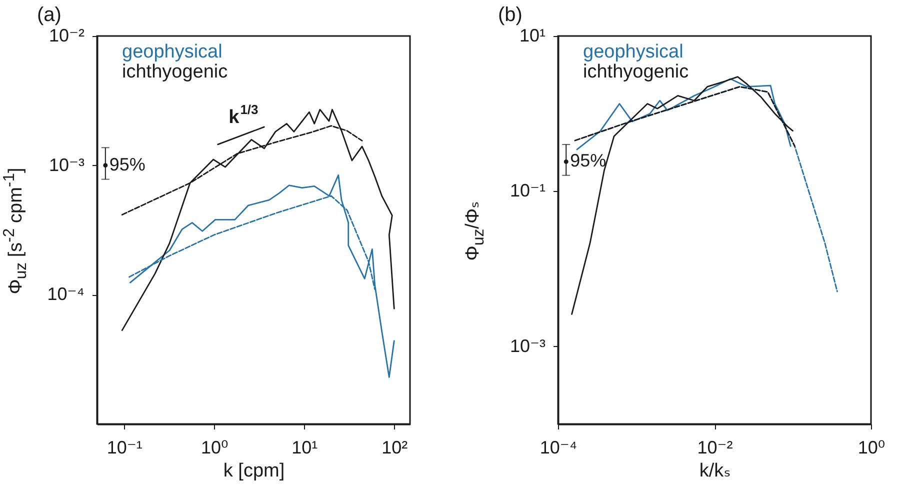 This screenshot has height=502, width=899. What do you see at coordinates (254, 471) in the screenshot?
I see `x-axis-title: k [cpm]` at bounding box center [254, 471].